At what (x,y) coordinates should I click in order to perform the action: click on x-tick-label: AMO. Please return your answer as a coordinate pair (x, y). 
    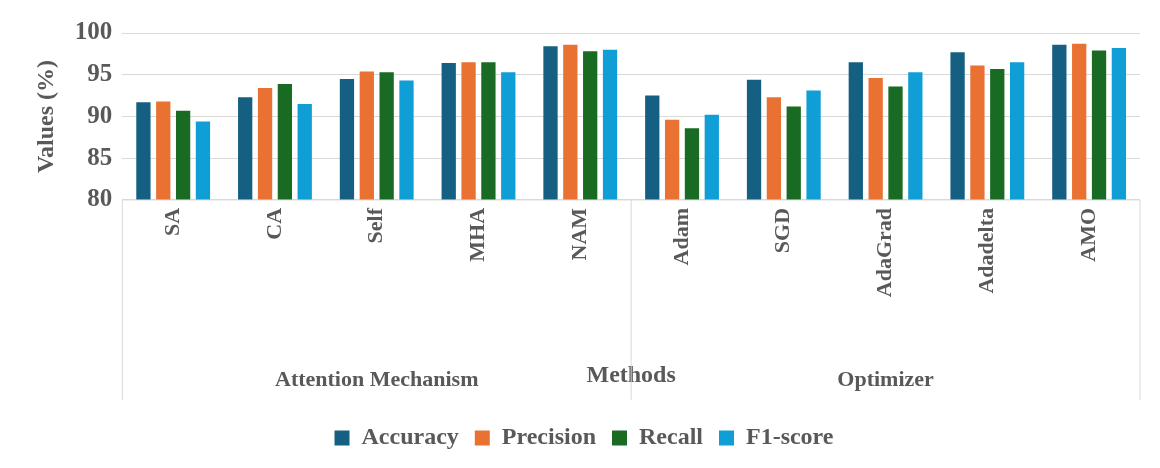
    Looking at the image, I should click on (1087, 234).